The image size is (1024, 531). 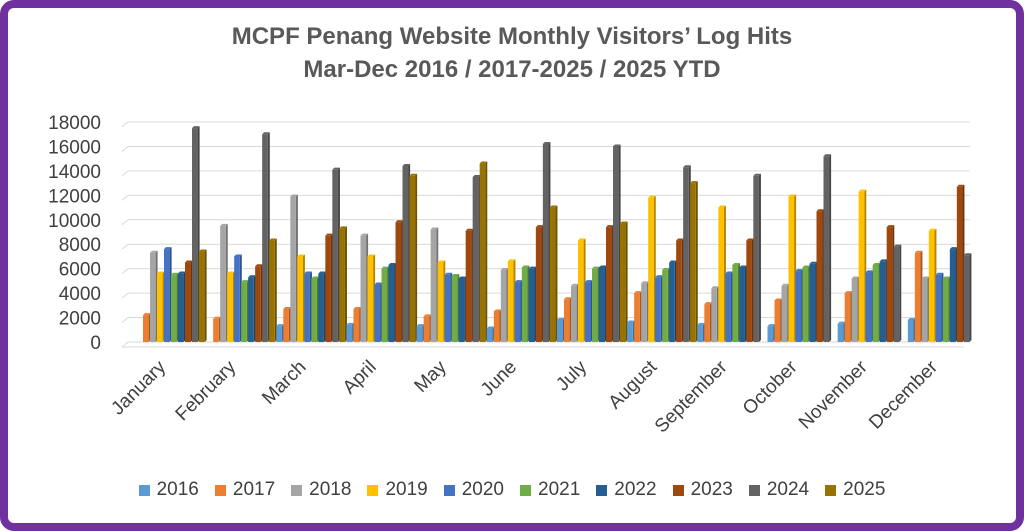 I want to click on y-tick-label: 4000, so click(x=80, y=294).